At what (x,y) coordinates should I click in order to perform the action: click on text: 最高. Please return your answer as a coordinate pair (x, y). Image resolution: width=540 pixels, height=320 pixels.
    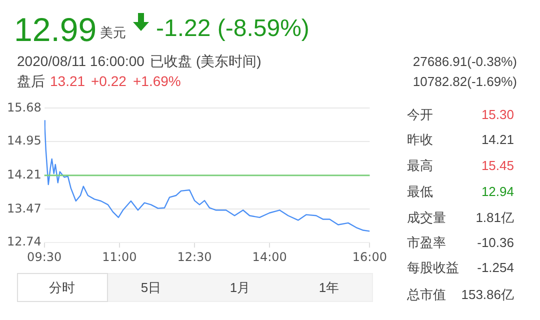
    Looking at the image, I should click on (420, 165).